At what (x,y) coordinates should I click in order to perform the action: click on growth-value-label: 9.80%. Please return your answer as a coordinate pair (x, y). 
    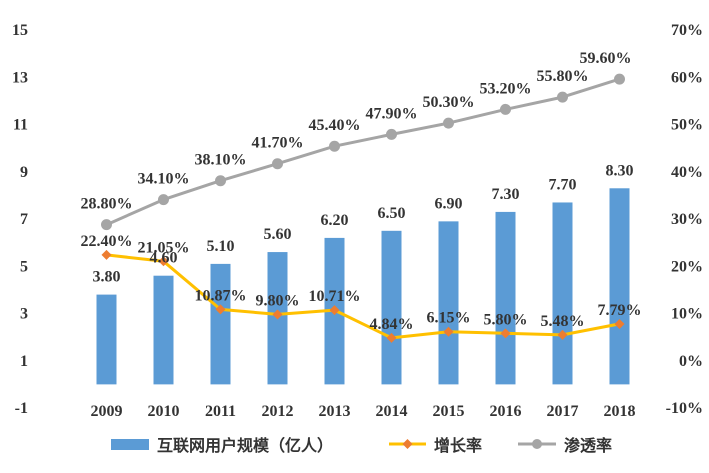
    Looking at the image, I should click on (278, 300).